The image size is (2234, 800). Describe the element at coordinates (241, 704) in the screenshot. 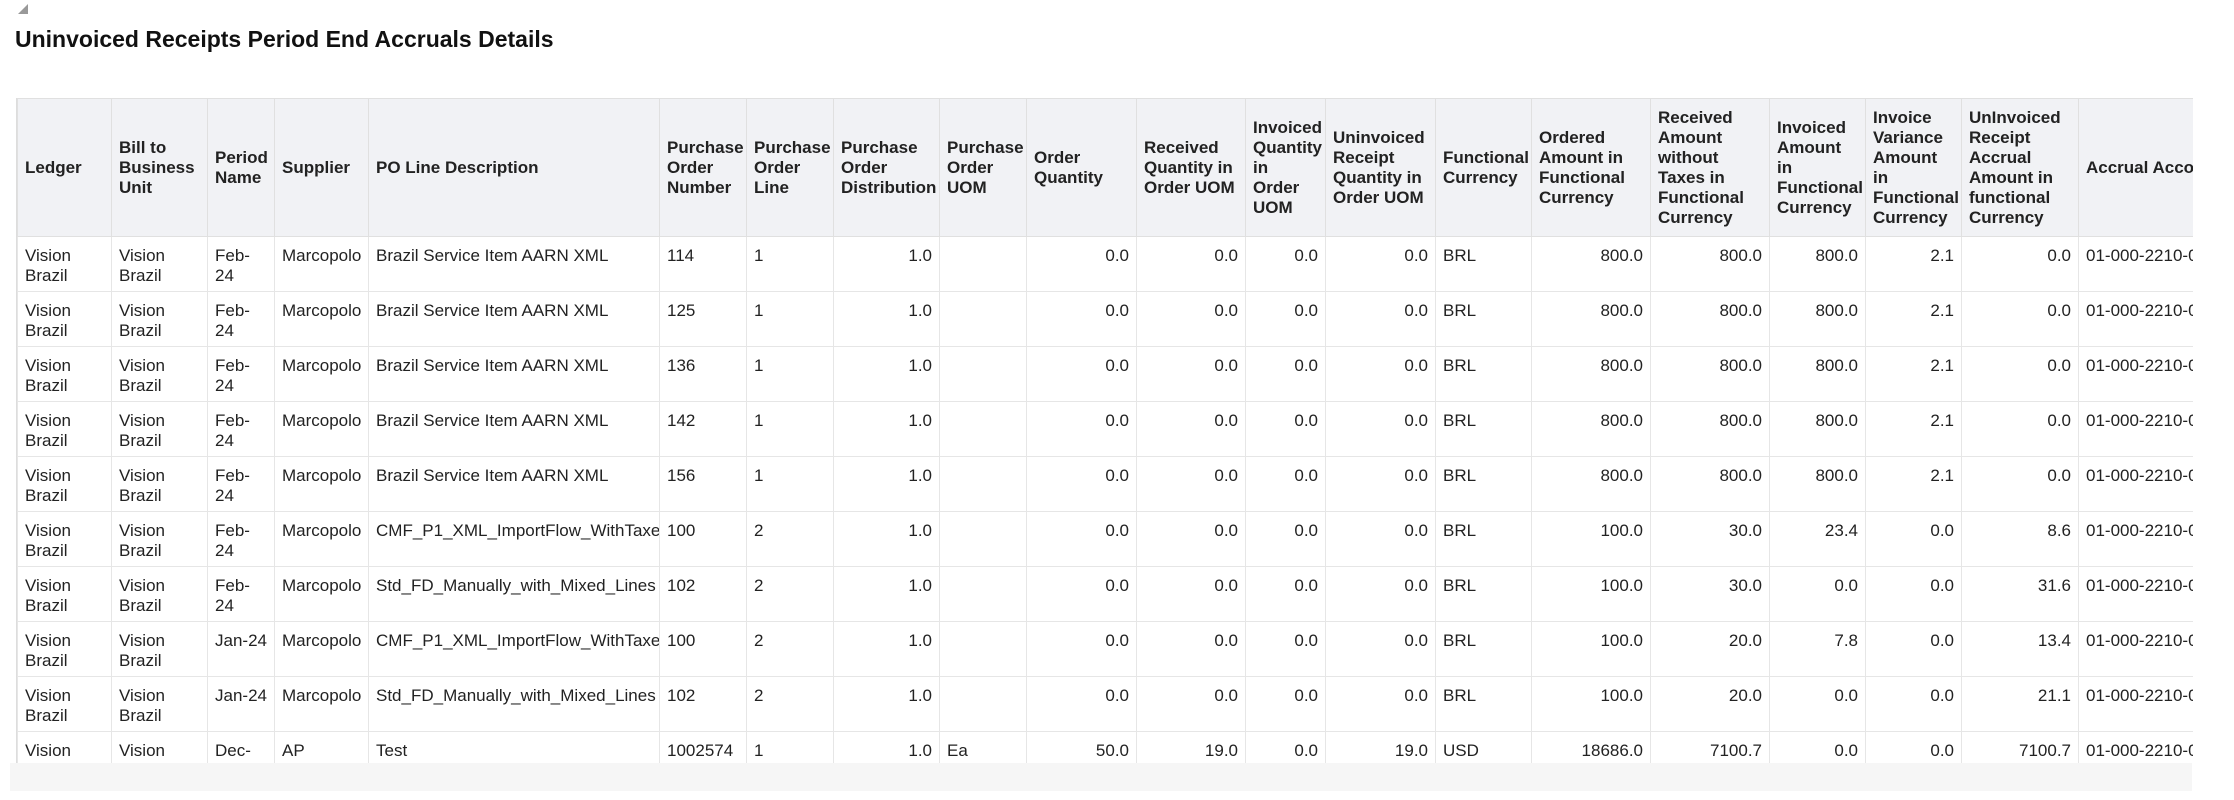

I see `table-cell: Jan-24` at that location.